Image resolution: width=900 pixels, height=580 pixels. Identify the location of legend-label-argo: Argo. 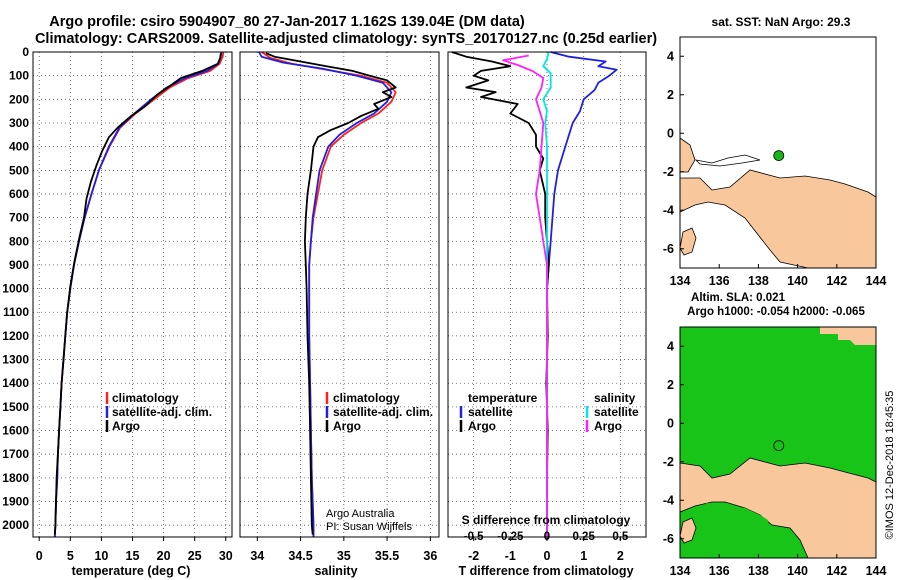
(126, 426).